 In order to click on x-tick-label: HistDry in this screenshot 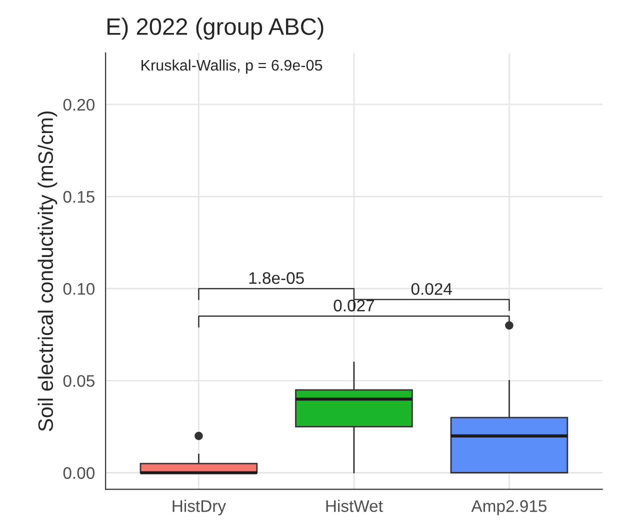, I will do `click(199, 508)`.